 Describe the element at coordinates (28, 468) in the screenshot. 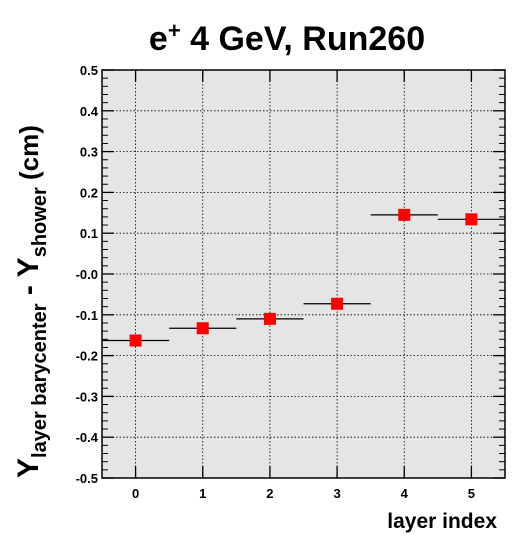

I see `y-title-main-1: Y` at that location.